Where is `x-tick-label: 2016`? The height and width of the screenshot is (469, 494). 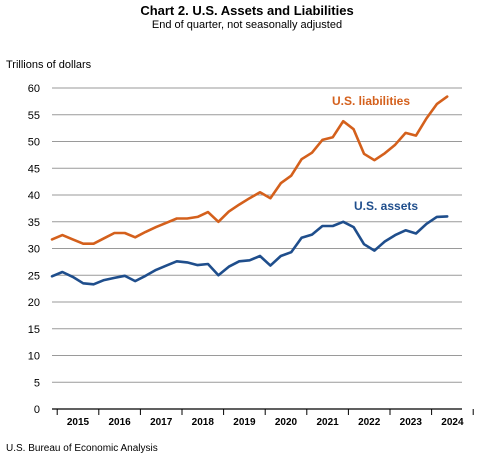 x-tick-label: 2016 is located at coordinates (119, 422).